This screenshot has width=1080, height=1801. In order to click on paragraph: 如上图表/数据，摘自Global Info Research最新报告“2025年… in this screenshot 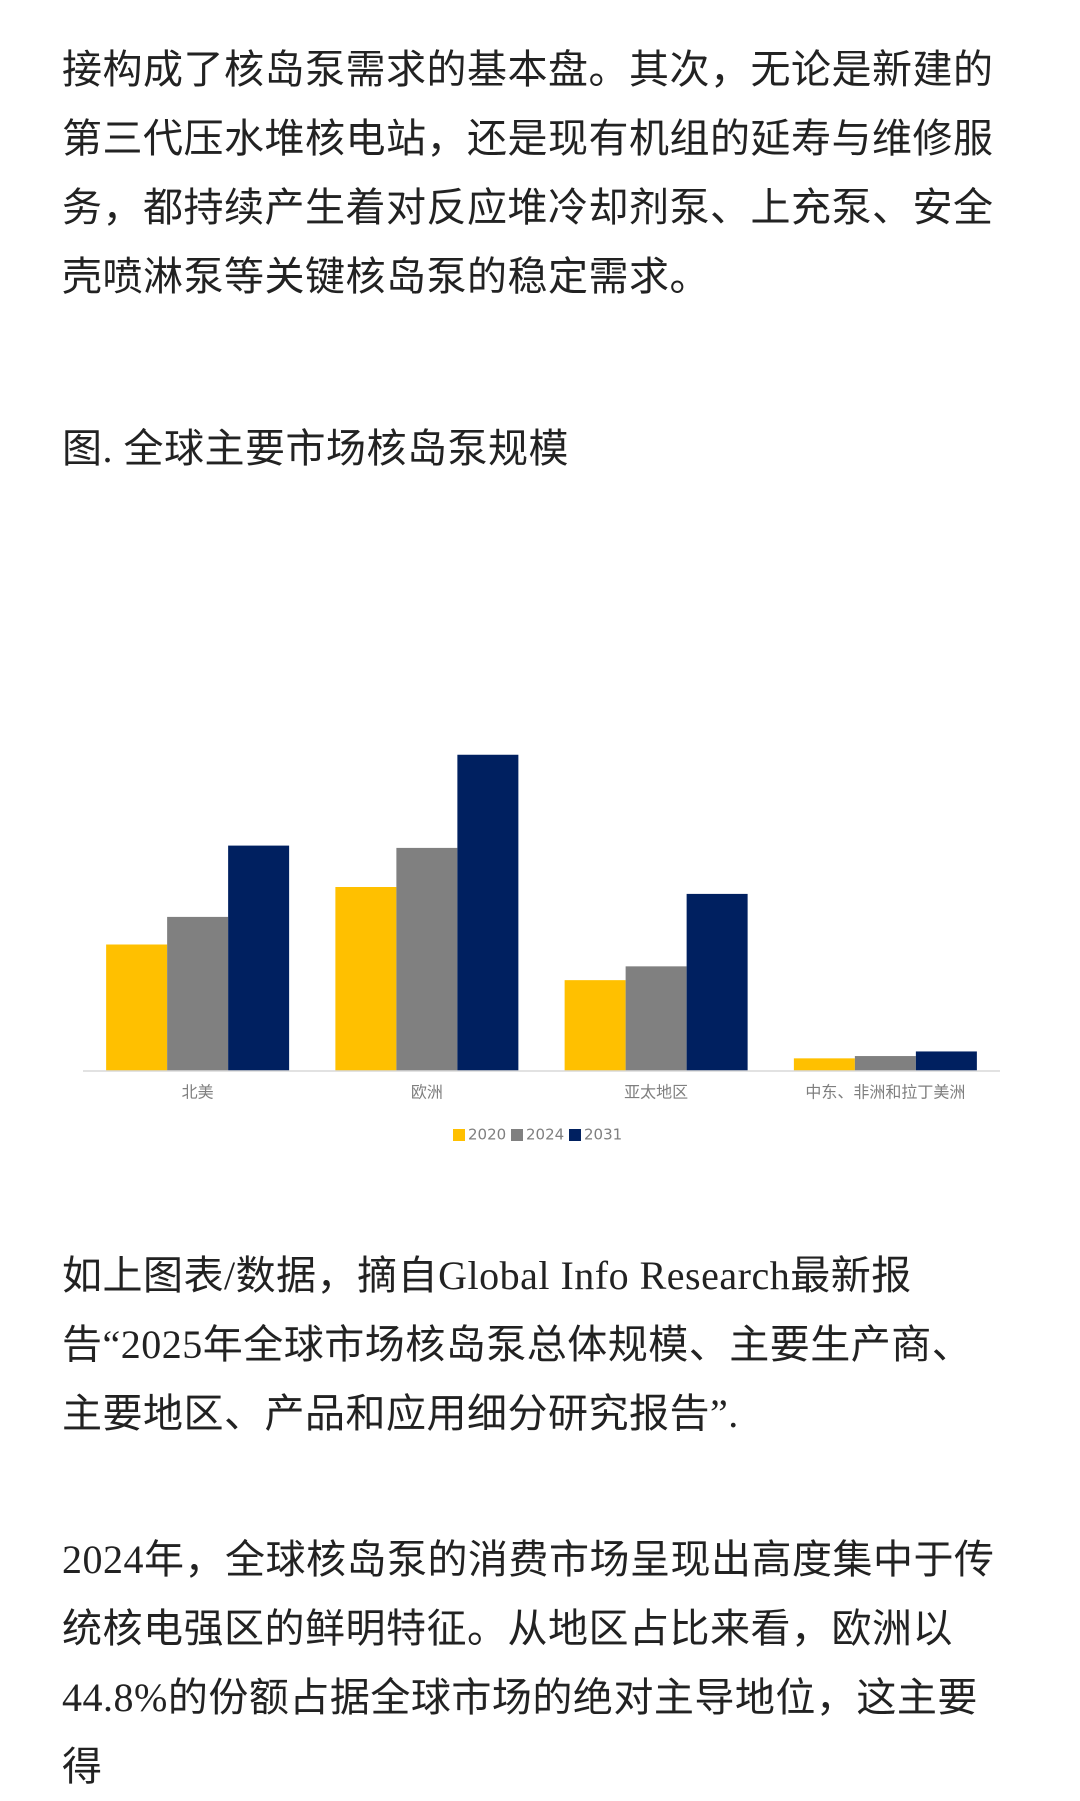, I will do `click(517, 1344)`.